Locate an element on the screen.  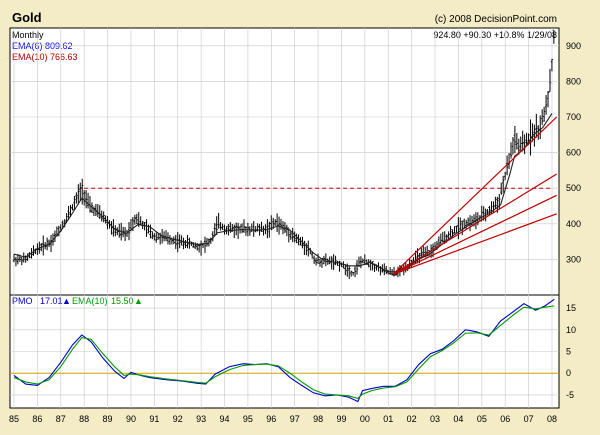
x-tick-label: 04 is located at coordinates (458, 419).